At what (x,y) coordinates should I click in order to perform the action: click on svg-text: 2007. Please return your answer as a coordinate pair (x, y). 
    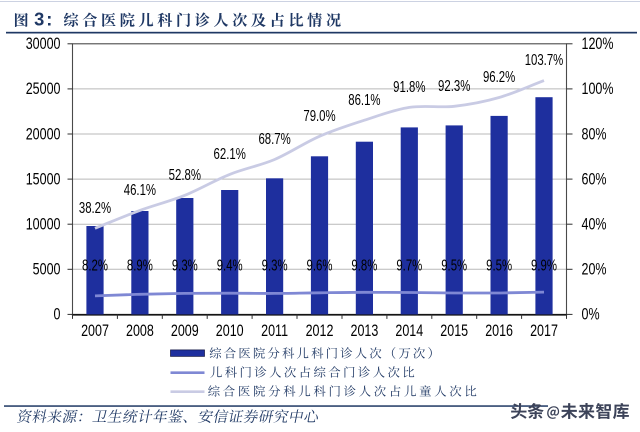
    Looking at the image, I should click on (95, 332).